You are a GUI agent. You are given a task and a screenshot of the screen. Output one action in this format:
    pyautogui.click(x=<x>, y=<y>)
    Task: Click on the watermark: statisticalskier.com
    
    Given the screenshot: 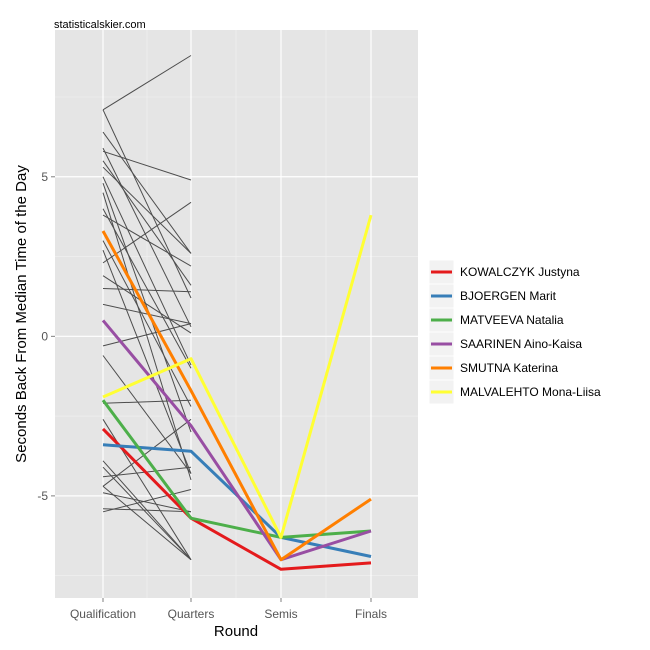 What is the action you would take?
    pyautogui.click(x=100, y=25)
    